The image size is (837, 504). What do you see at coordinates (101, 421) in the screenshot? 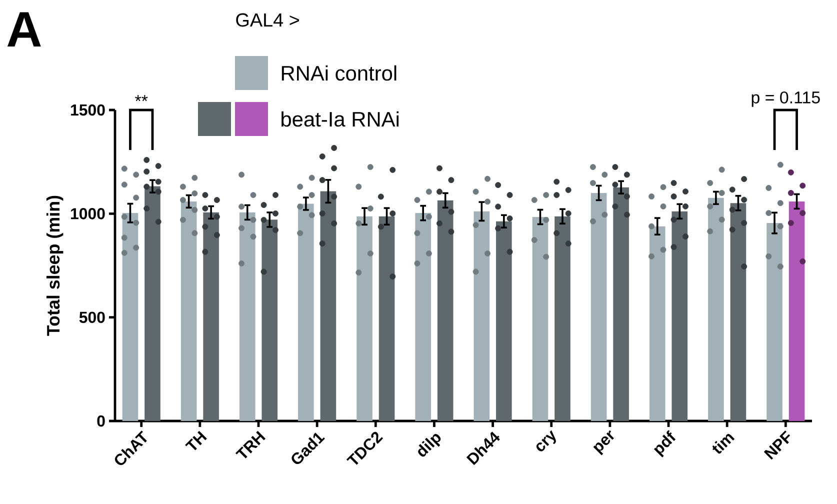
I see `y-tick-label: 0` at bounding box center [101, 421].